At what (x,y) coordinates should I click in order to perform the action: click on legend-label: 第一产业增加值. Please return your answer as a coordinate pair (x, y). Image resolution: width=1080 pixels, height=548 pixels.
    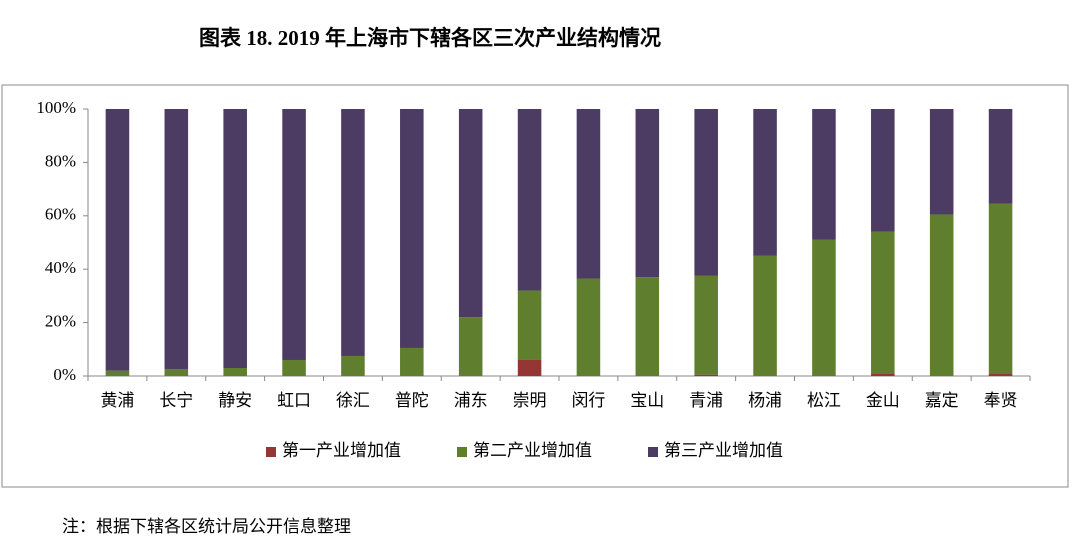
    Looking at the image, I should click on (341, 450).